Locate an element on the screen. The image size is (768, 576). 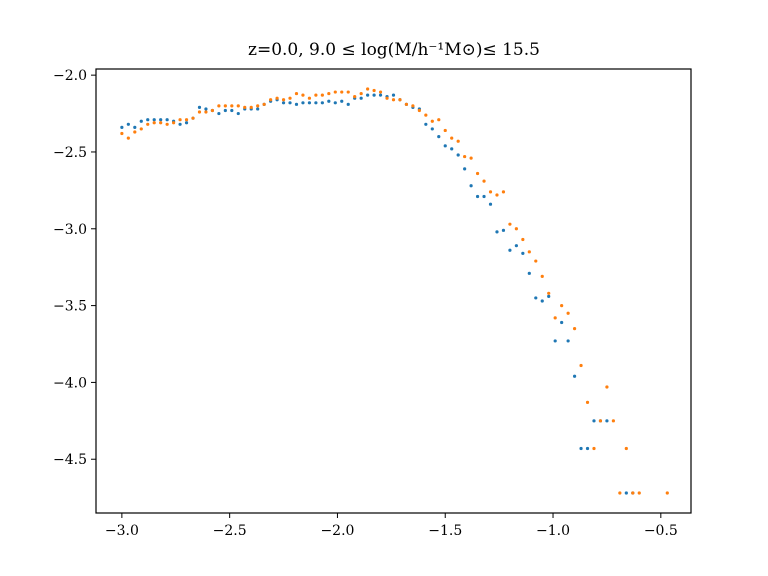
x-tick-label: −0.5 is located at coordinates (661, 531).